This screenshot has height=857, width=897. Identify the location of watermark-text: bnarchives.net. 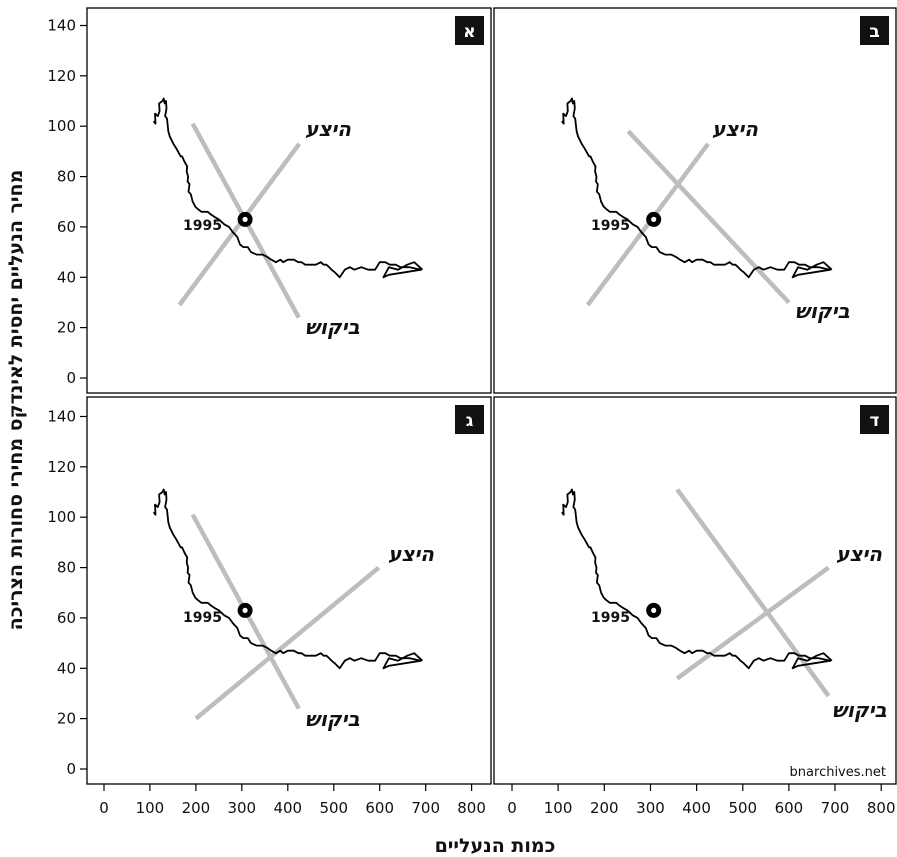
(838, 772).